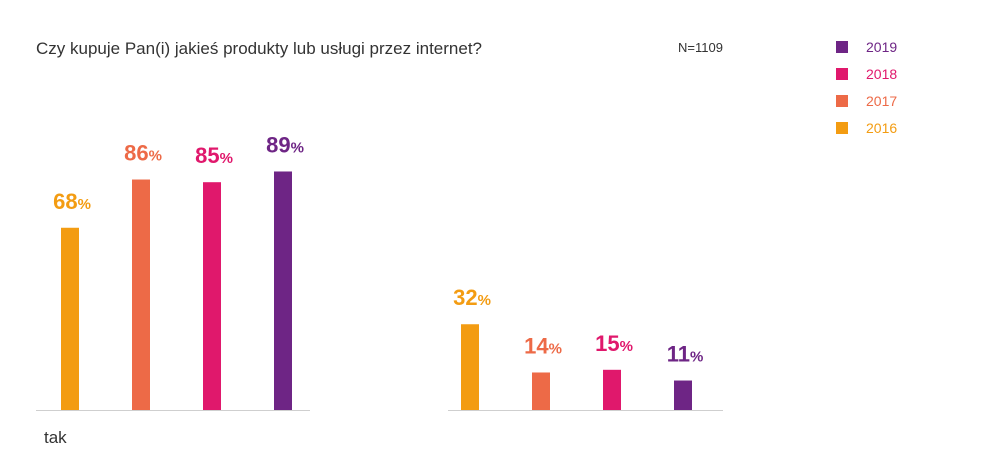 The image size is (1000, 473). I want to click on data-label-2018-group-2: 15%, so click(614, 343).